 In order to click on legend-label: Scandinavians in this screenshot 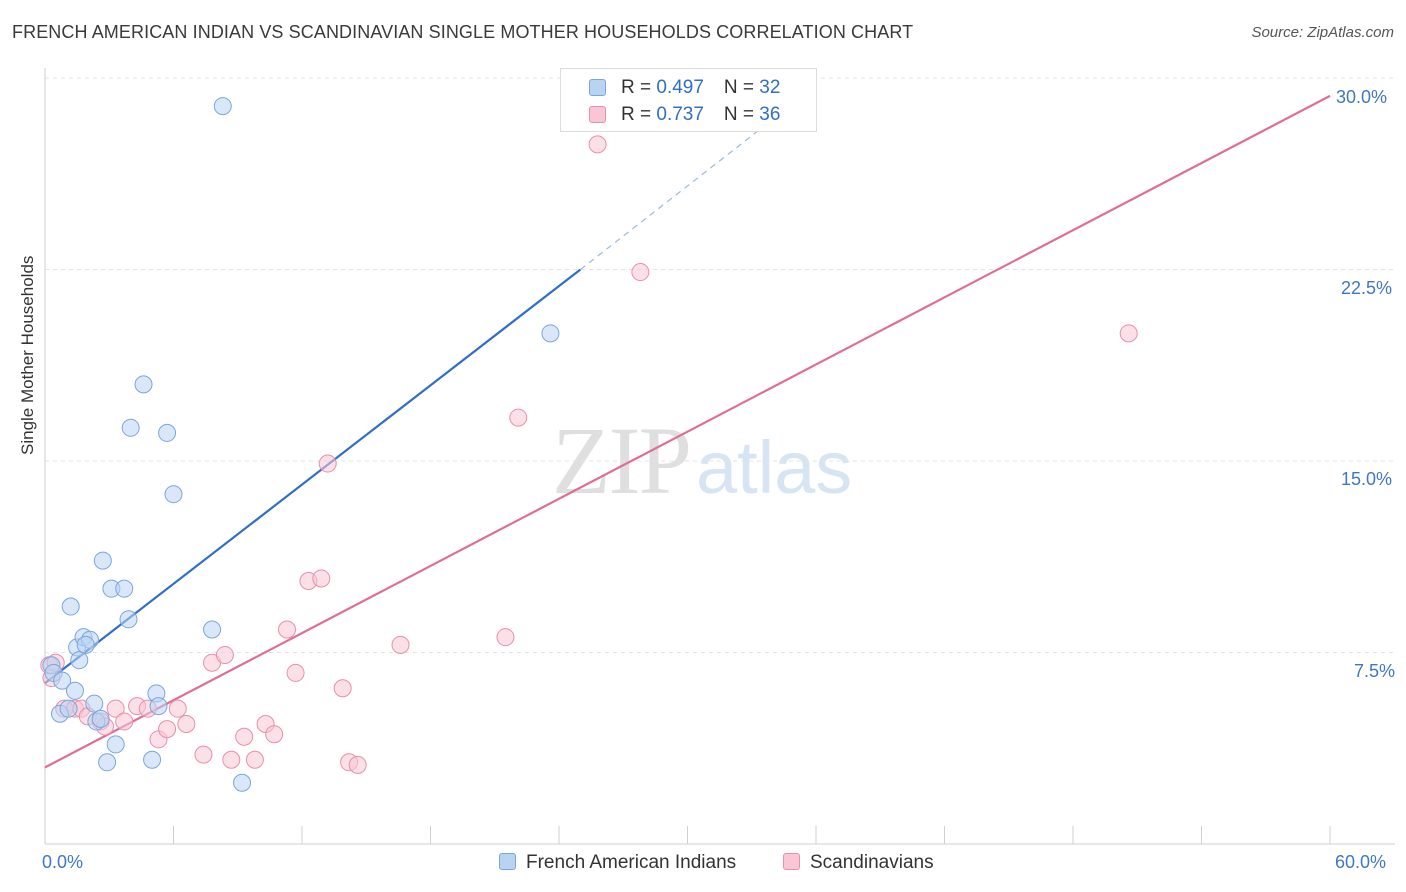, I will do `click(872, 862)`.